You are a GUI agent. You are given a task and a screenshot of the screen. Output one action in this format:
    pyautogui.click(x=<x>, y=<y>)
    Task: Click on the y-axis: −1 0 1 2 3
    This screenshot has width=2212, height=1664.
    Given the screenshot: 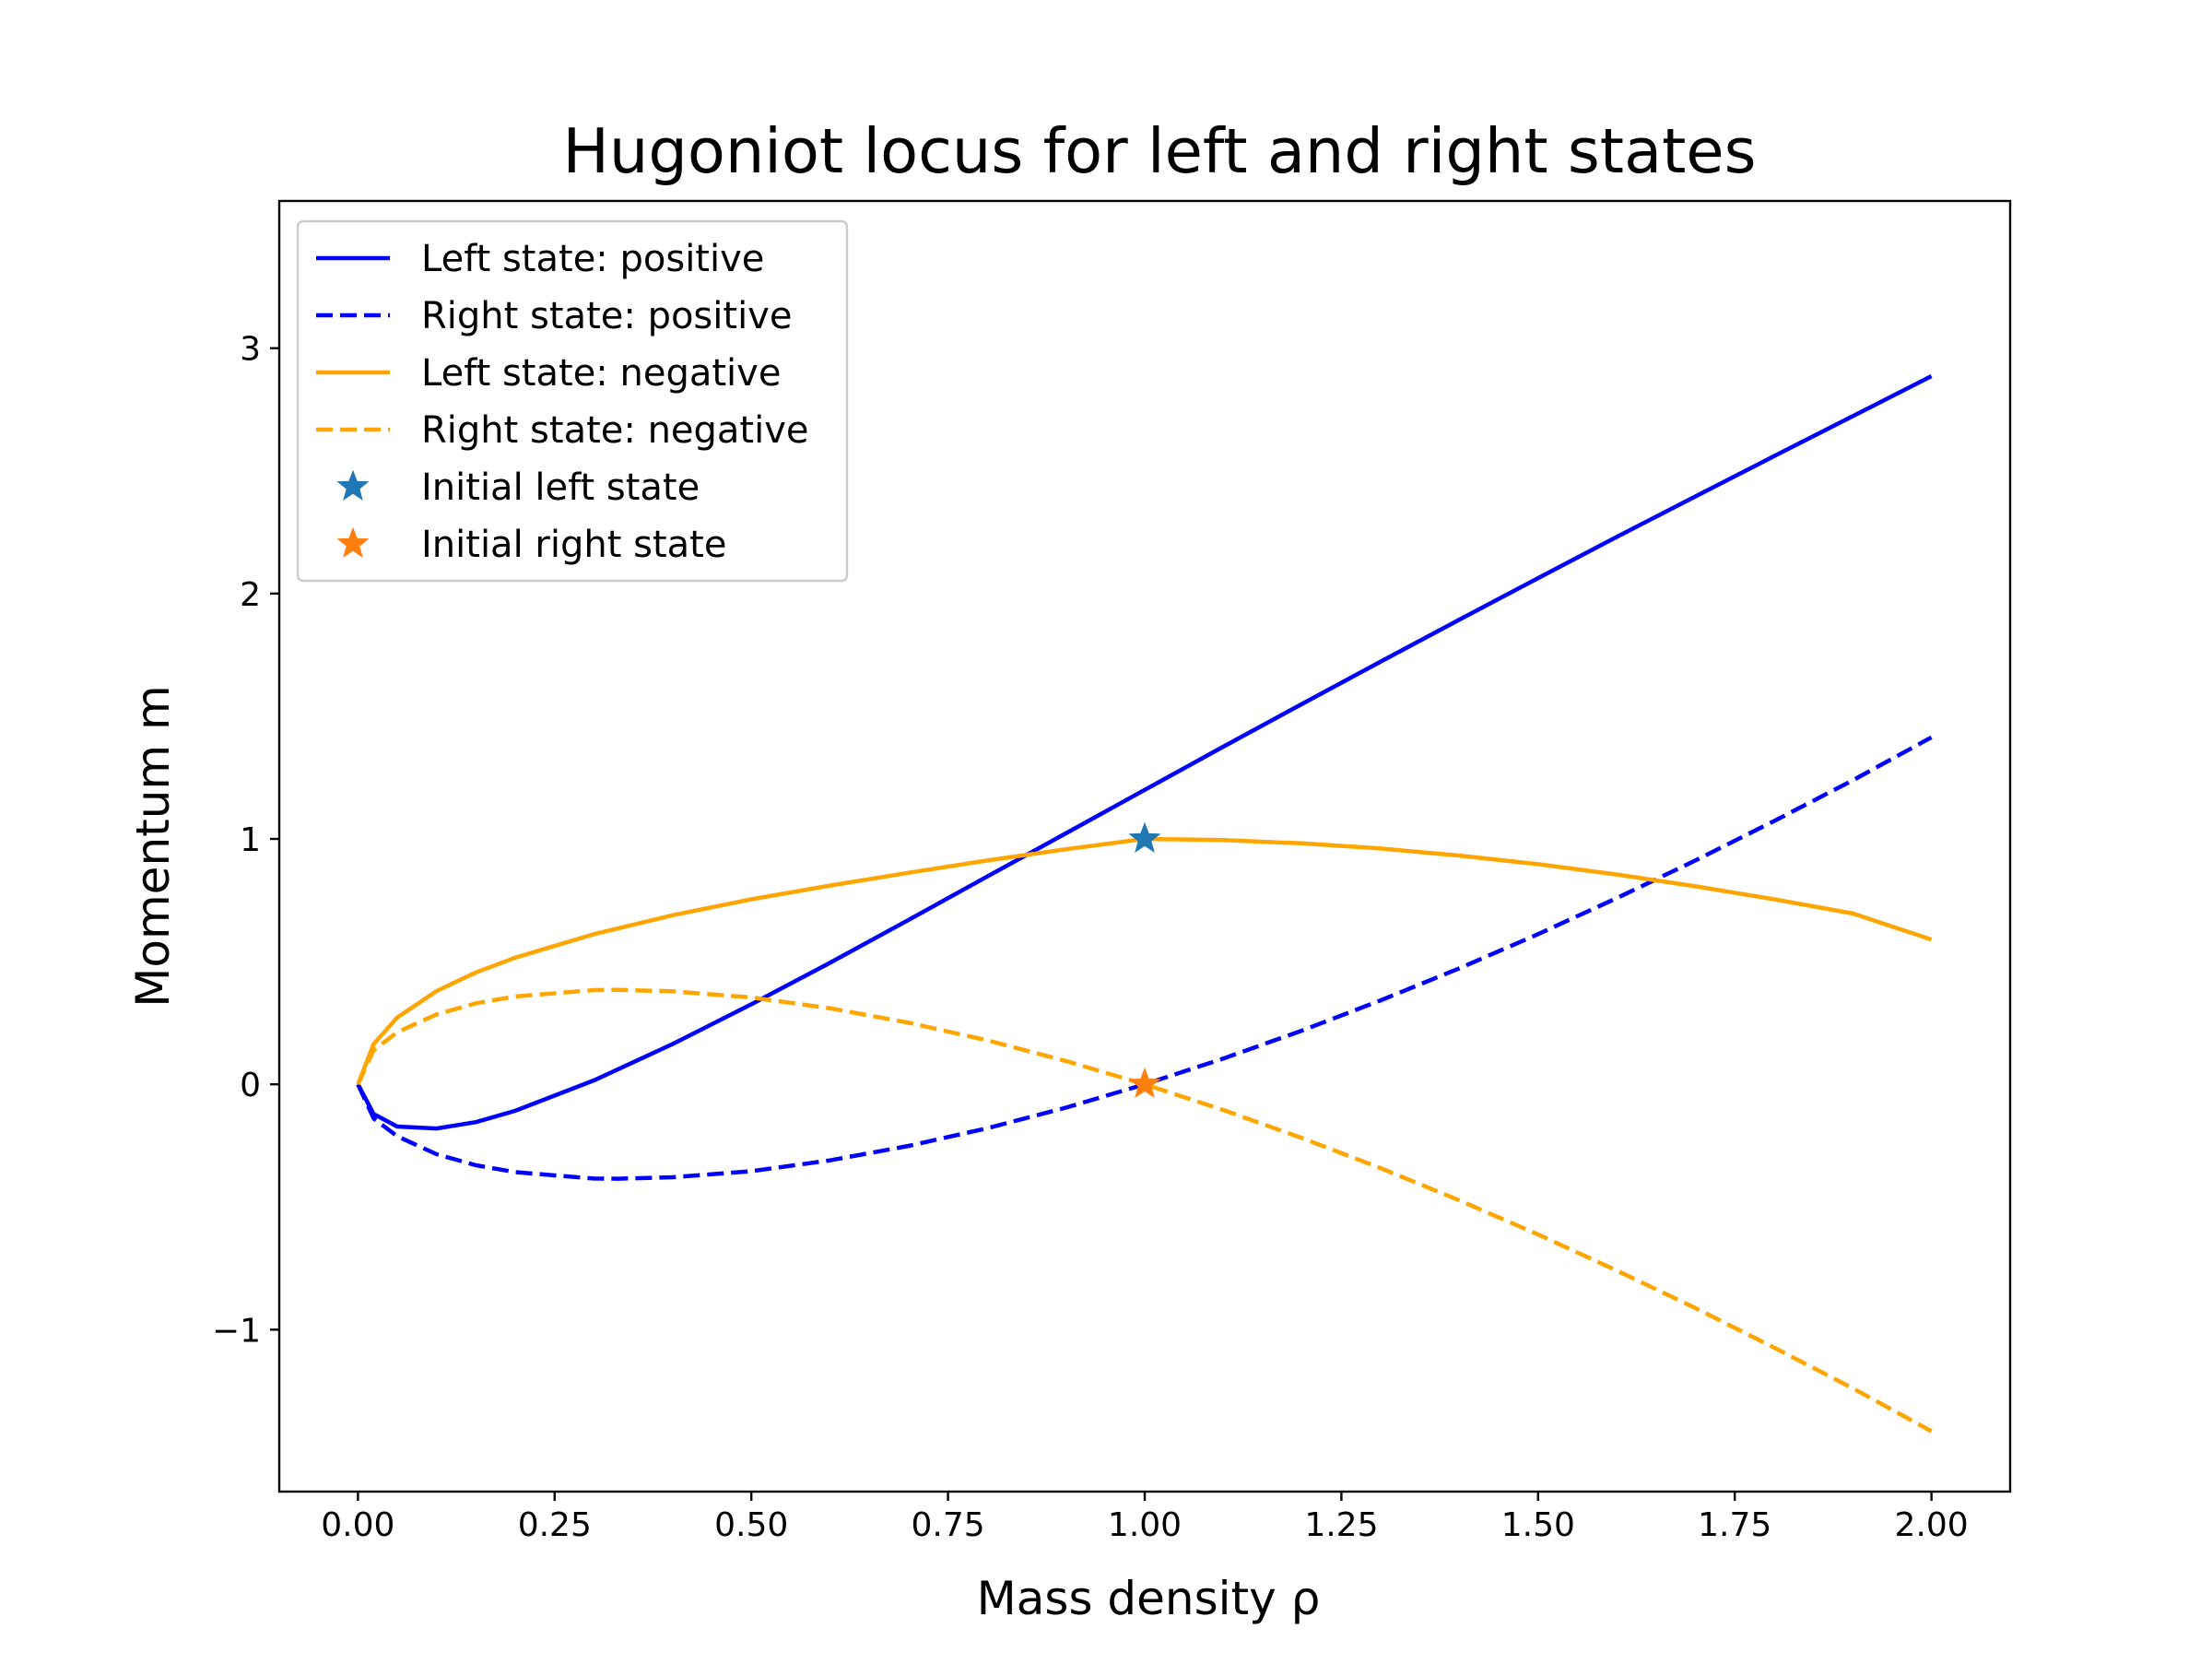 What is the action you would take?
    pyautogui.click(x=245, y=840)
    